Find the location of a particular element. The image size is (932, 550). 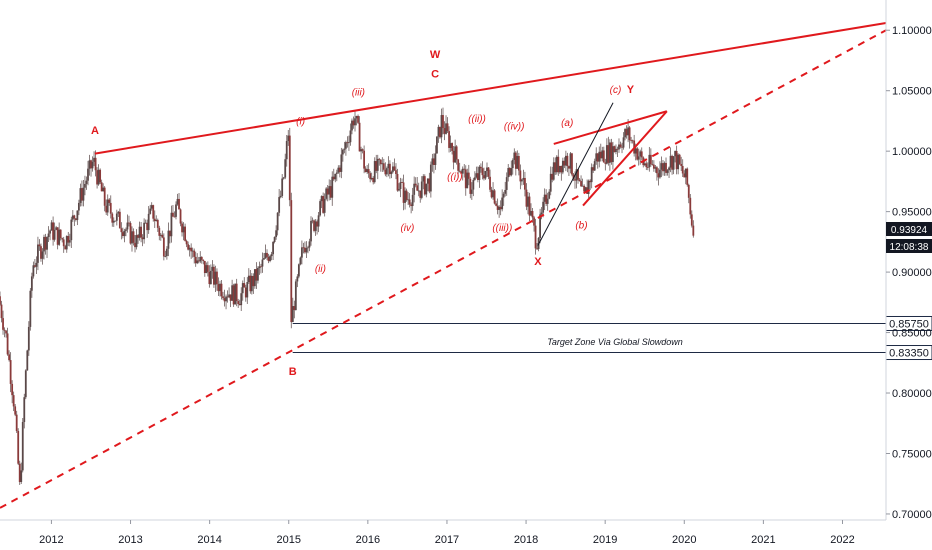

y-tick-label: 0.95000 is located at coordinates (912, 213).